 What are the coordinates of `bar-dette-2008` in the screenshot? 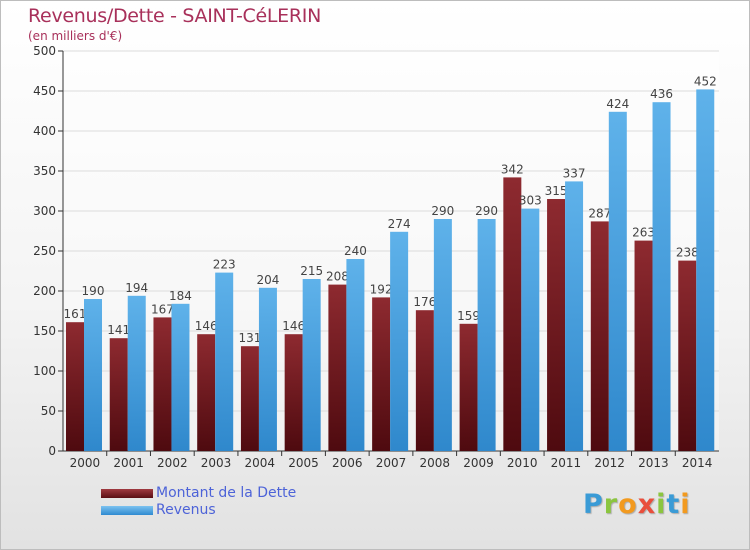 It's located at (424, 380).